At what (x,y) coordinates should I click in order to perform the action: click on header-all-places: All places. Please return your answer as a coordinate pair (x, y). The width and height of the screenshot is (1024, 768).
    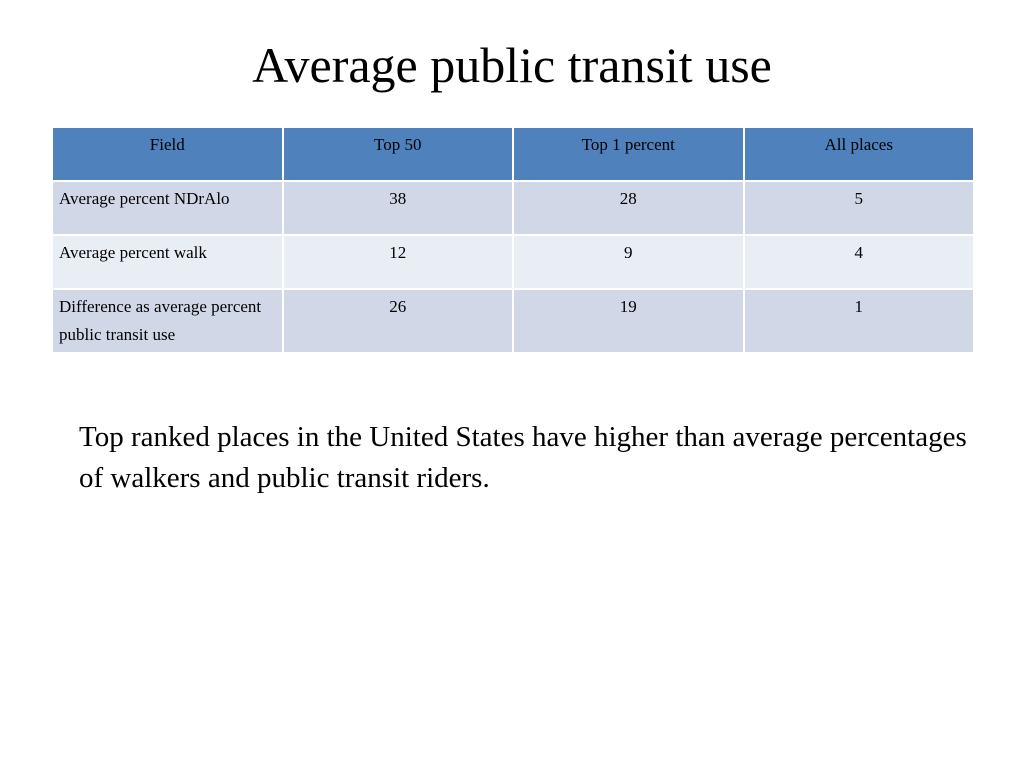
    Looking at the image, I should click on (858, 154).